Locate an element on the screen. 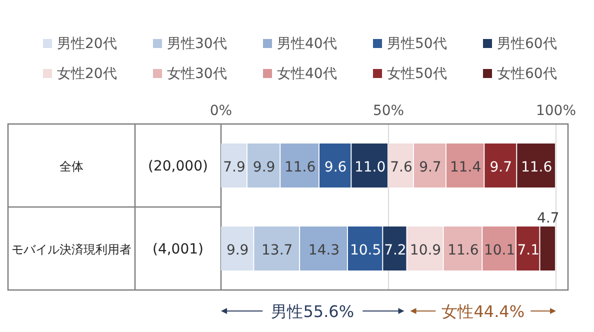 The height and width of the screenshot is (332, 594). text: (20,000) is located at coordinates (178, 166).